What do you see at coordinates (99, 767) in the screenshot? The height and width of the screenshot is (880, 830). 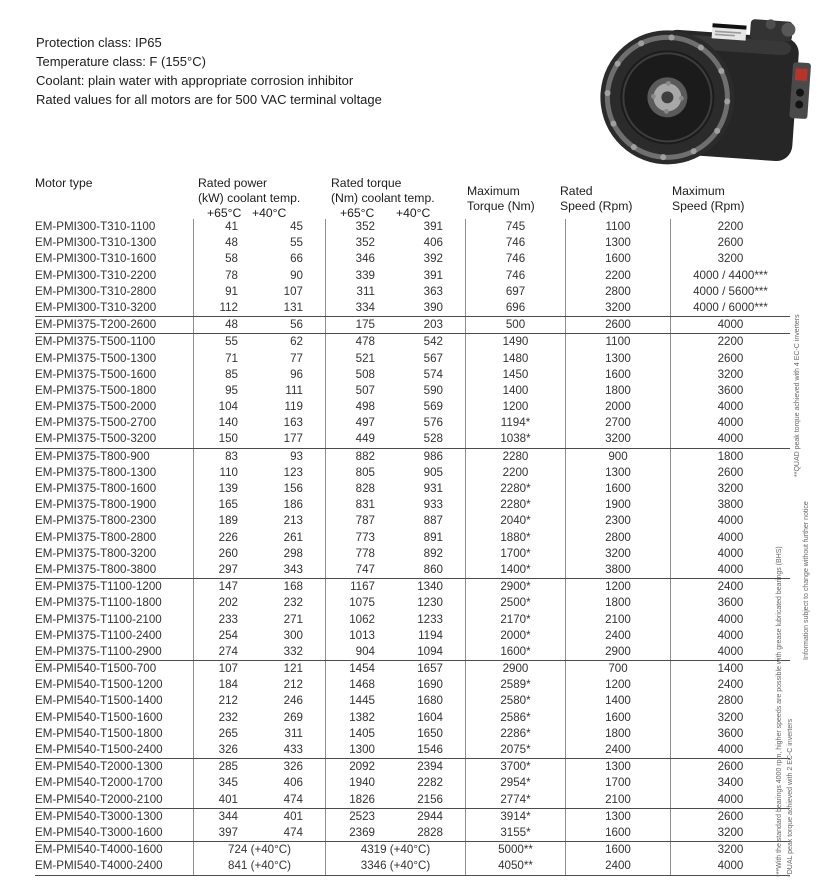 I see `cell-motor-type: EM-PMI540-T2000-1300` at bounding box center [99, 767].